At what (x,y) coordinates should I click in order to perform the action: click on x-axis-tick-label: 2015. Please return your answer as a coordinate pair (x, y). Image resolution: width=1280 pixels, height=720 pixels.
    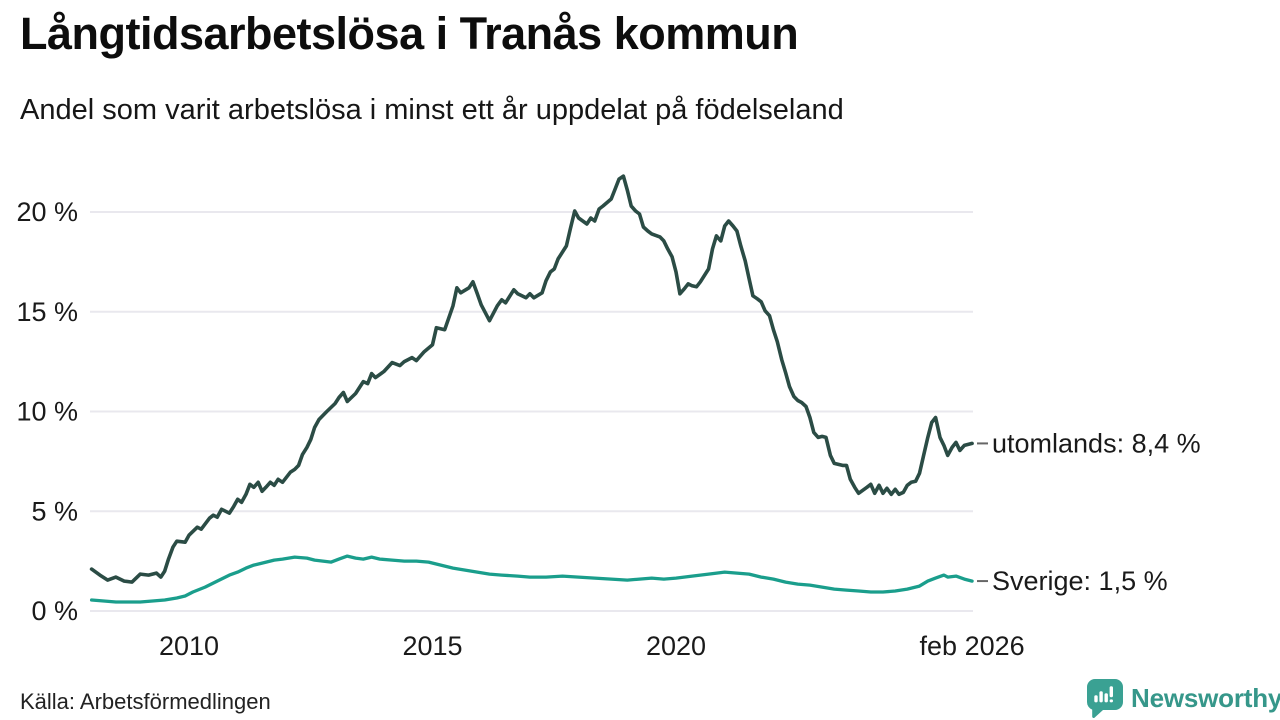
    Looking at the image, I should click on (432, 646).